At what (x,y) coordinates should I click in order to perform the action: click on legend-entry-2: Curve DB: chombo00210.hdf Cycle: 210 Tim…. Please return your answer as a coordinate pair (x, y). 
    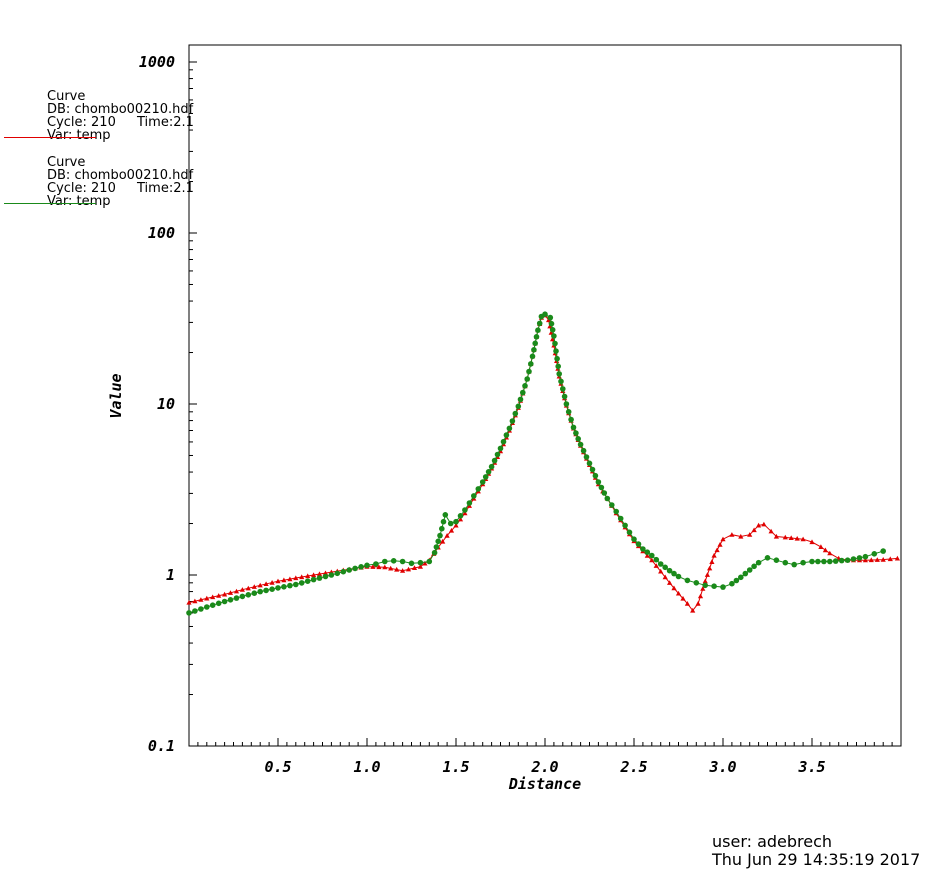
    Looking at the image, I should click on (100, 183).